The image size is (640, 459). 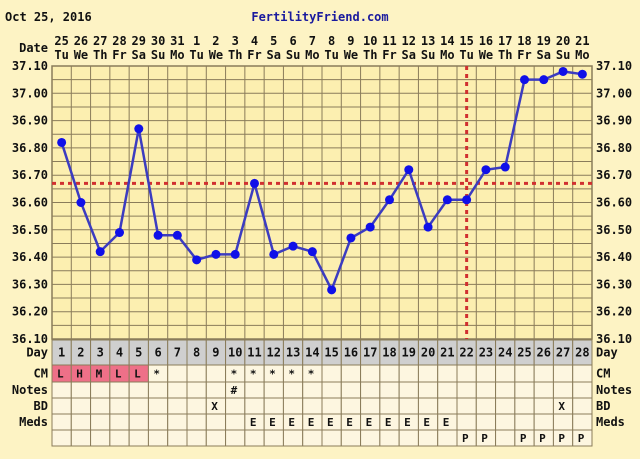 What do you see at coordinates (157, 353) in the screenshot?
I see `day-value: 6` at bounding box center [157, 353].